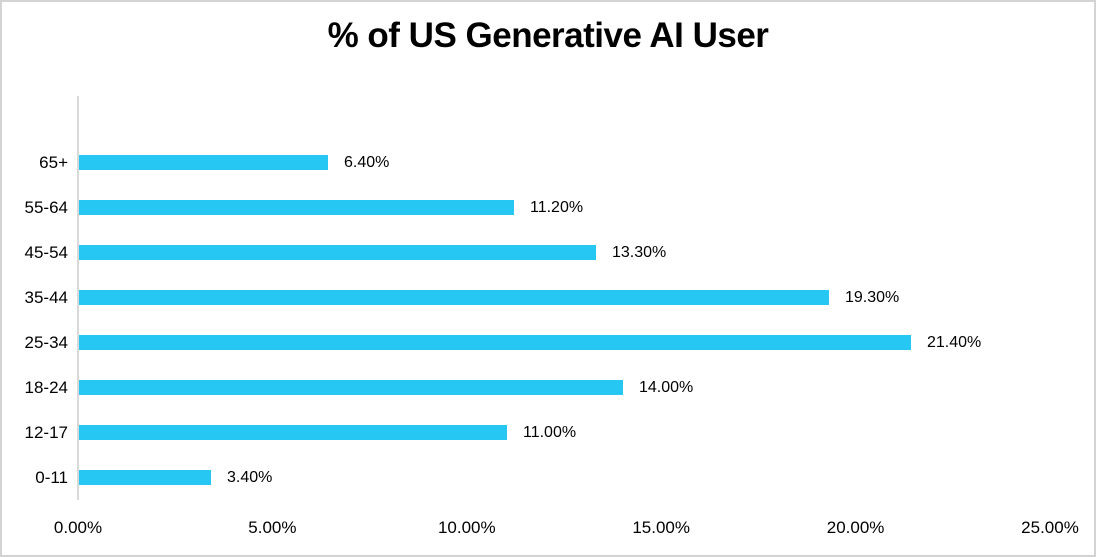 Image resolution: width=1096 pixels, height=557 pixels. Describe the element at coordinates (557, 207) in the screenshot. I see `value-label: 11.20%` at that location.